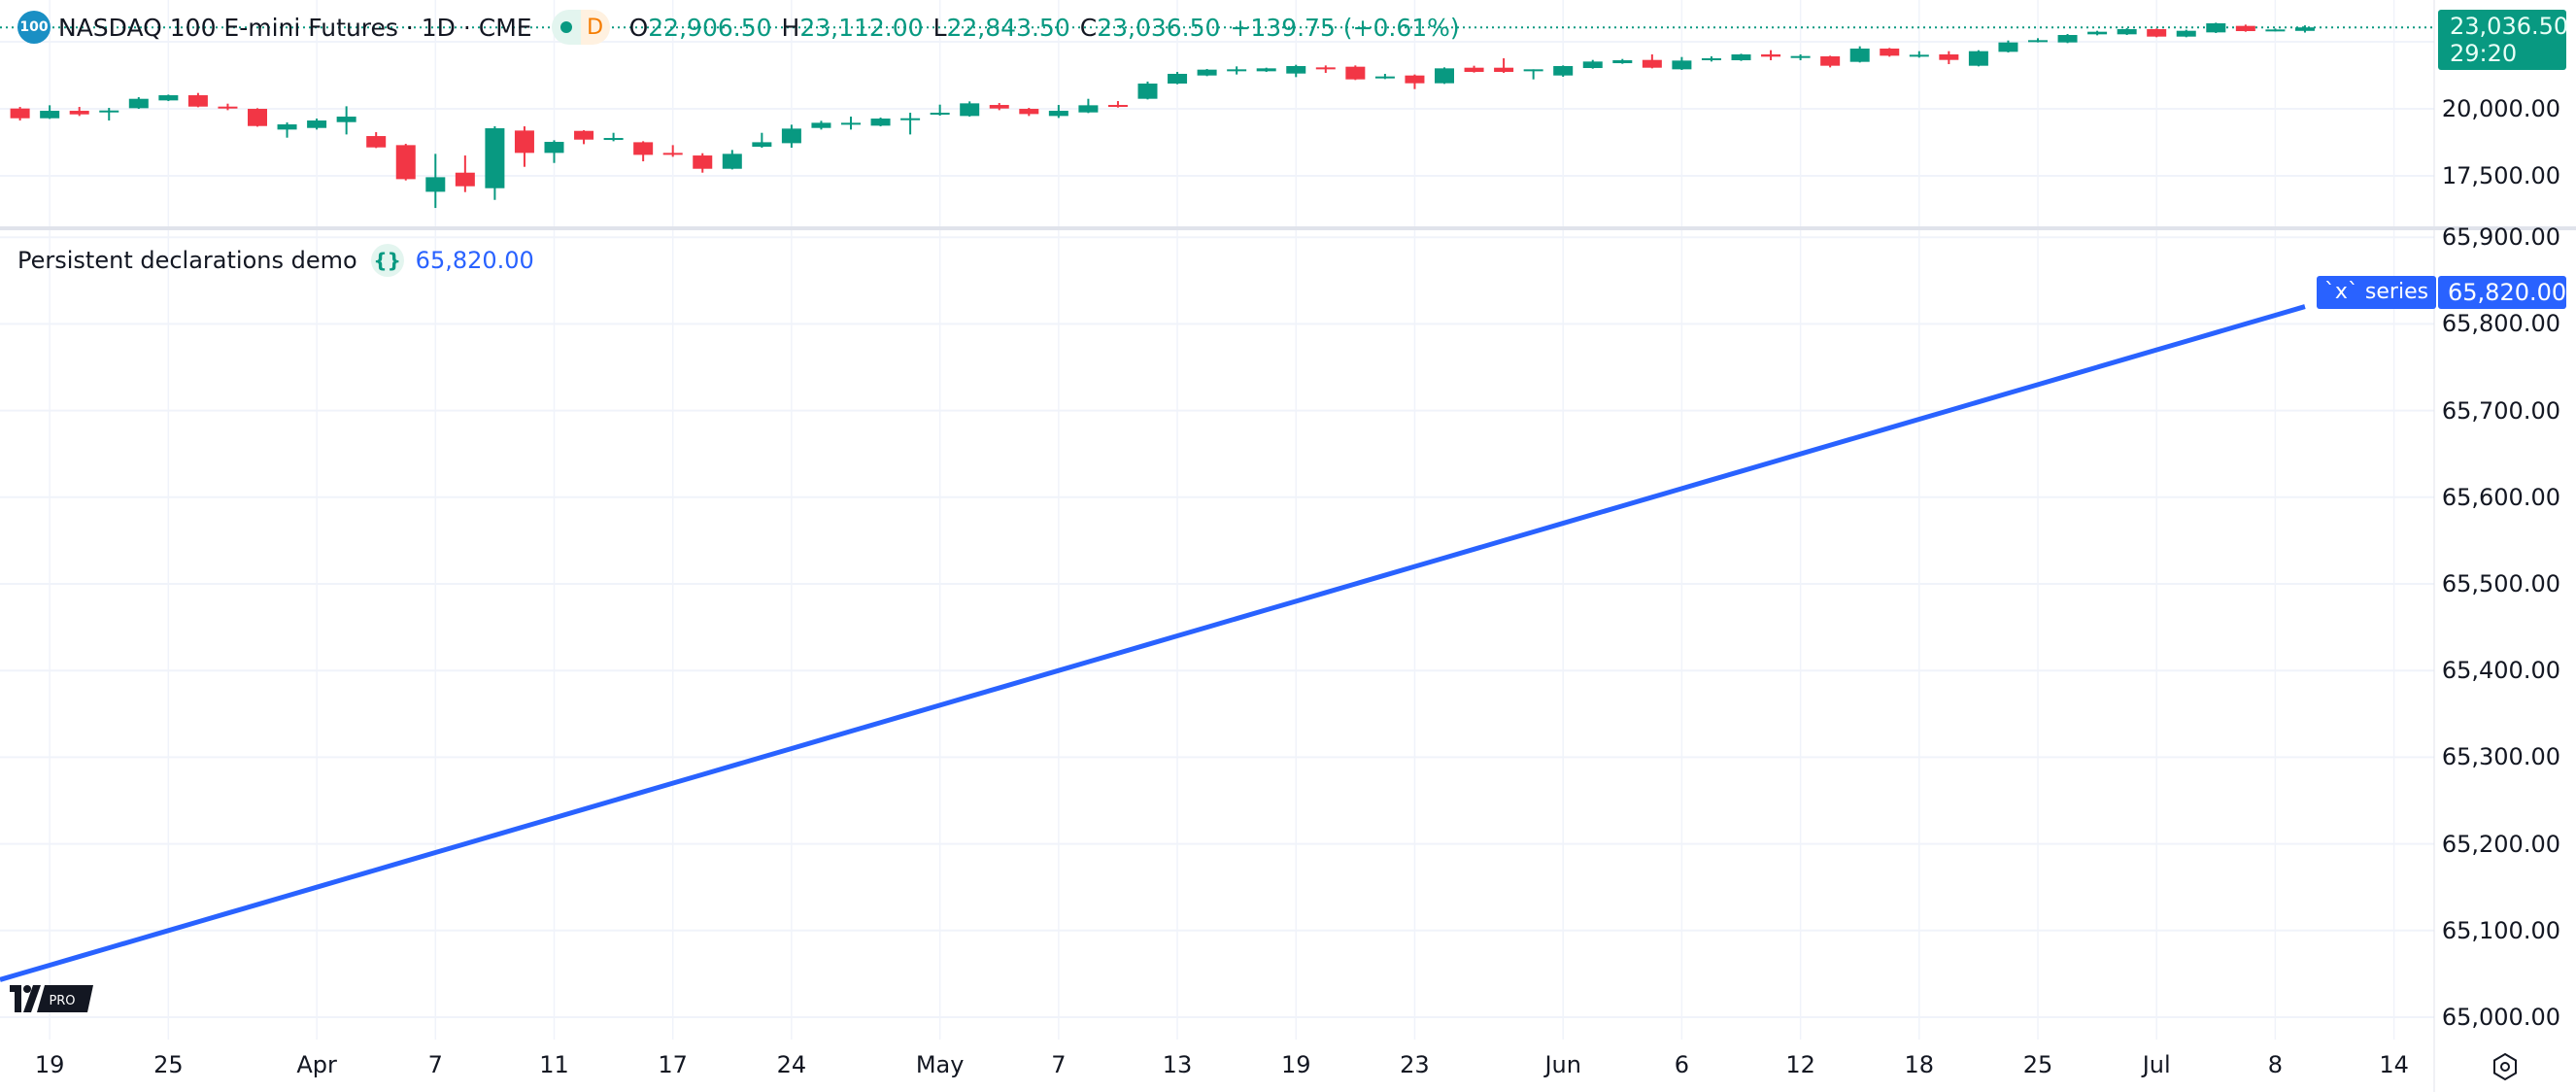 The width and height of the screenshot is (2576, 1092). Describe the element at coordinates (1177, 1064) in the screenshot. I see `time-axis-label: 13` at that location.